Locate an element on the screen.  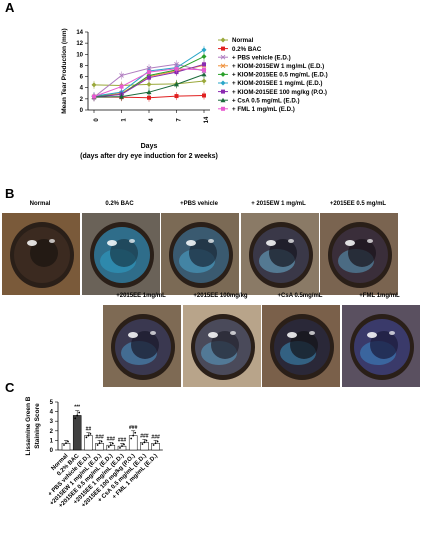
y-tick-label: 3 is located at coordinates (52, 422).